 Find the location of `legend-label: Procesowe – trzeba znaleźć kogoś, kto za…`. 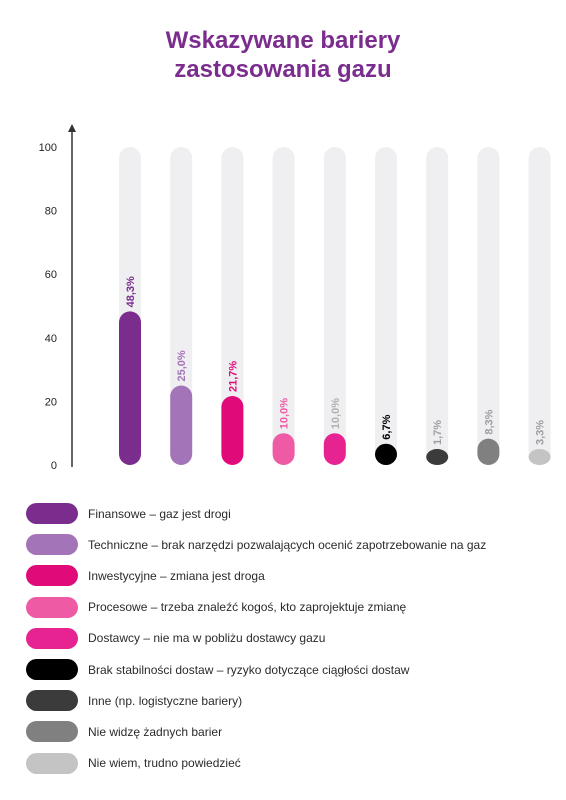

legend-label: Procesowe – trzeba znaleźć kogoś, kto za… is located at coordinates (247, 607).